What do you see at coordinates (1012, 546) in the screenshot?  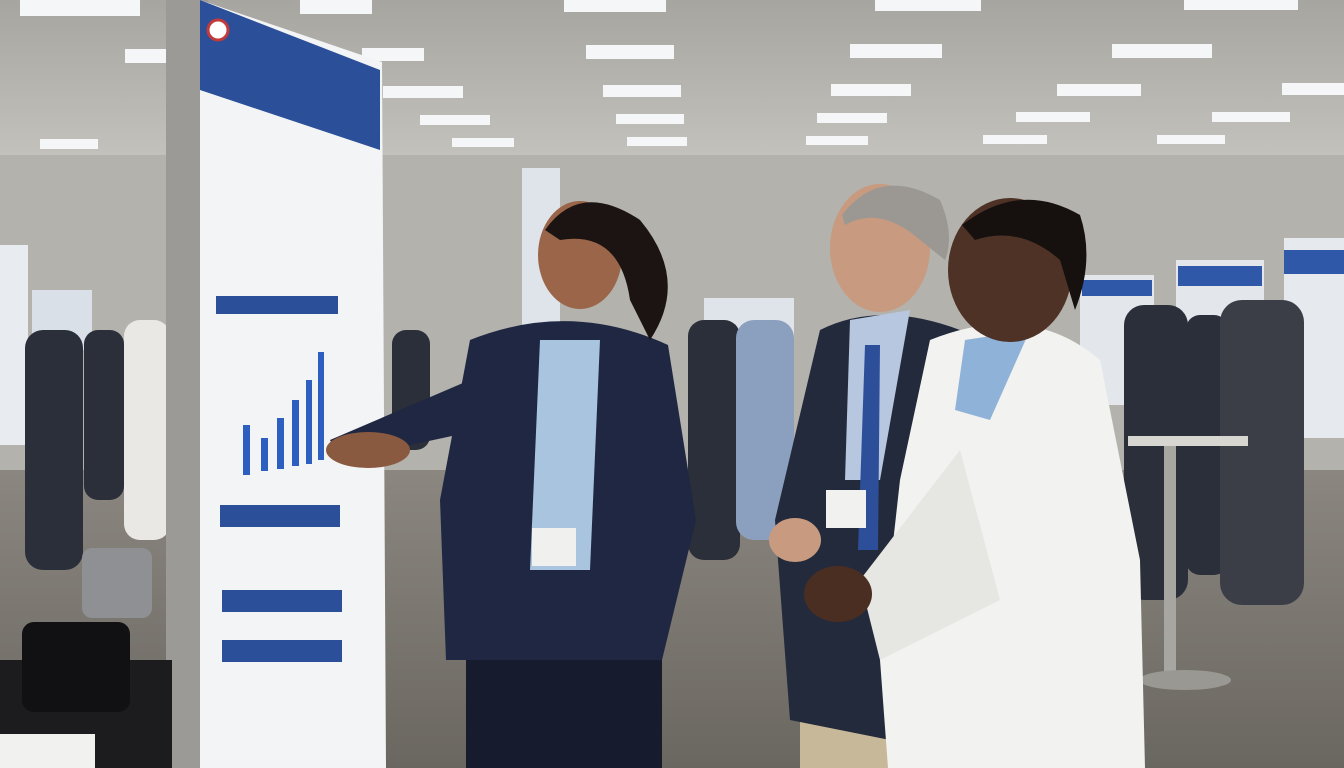 I see `lab-coat` at bounding box center [1012, 546].